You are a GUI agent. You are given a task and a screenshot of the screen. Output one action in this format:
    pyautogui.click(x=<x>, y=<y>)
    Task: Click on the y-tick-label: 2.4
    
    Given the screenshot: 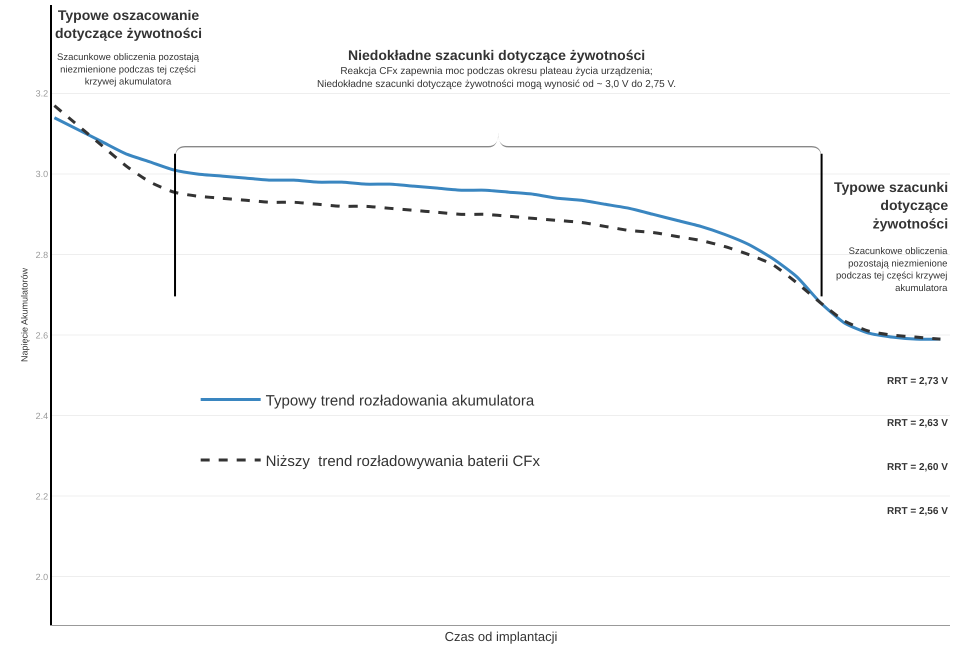 What is the action you would take?
    pyautogui.click(x=42, y=415)
    